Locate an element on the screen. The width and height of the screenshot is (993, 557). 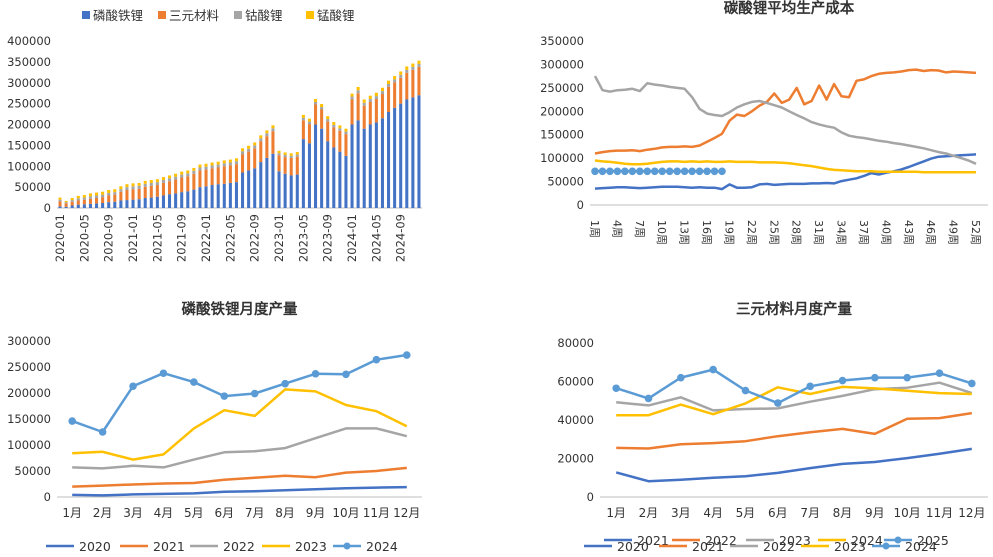
c3-legend-label: 2021 is located at coordinates (708, 546).